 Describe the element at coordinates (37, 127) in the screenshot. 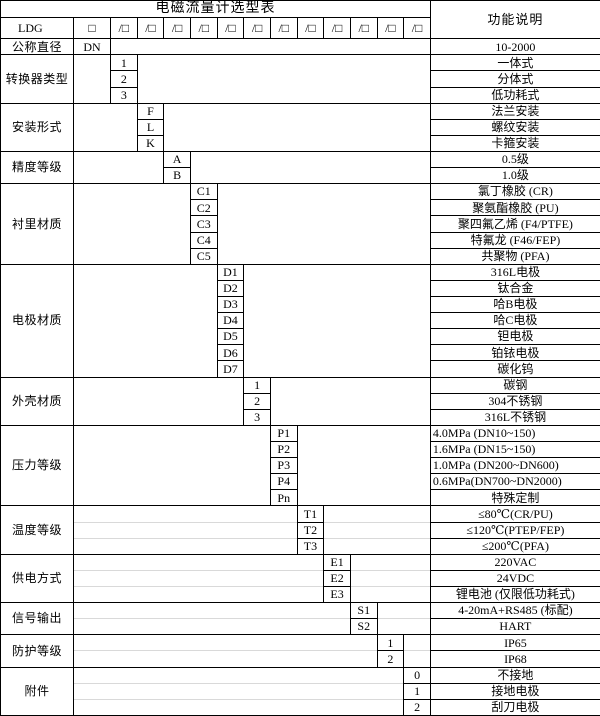

I see `category-label: 安装形式` at that location.